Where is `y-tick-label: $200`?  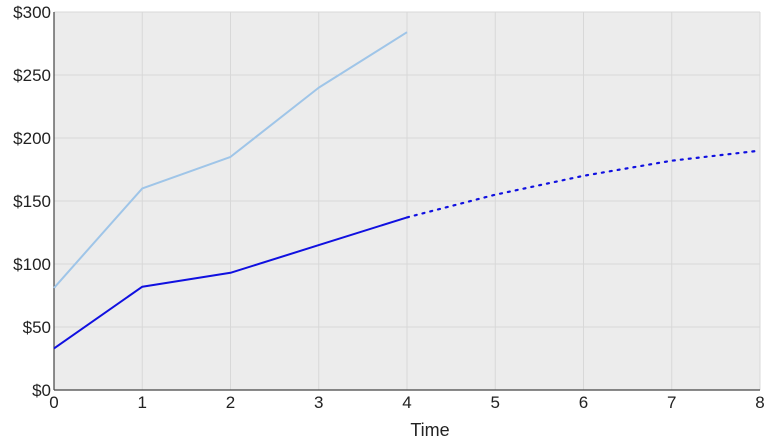 y-tick-label: $200 is located at coordinates (32, 138).